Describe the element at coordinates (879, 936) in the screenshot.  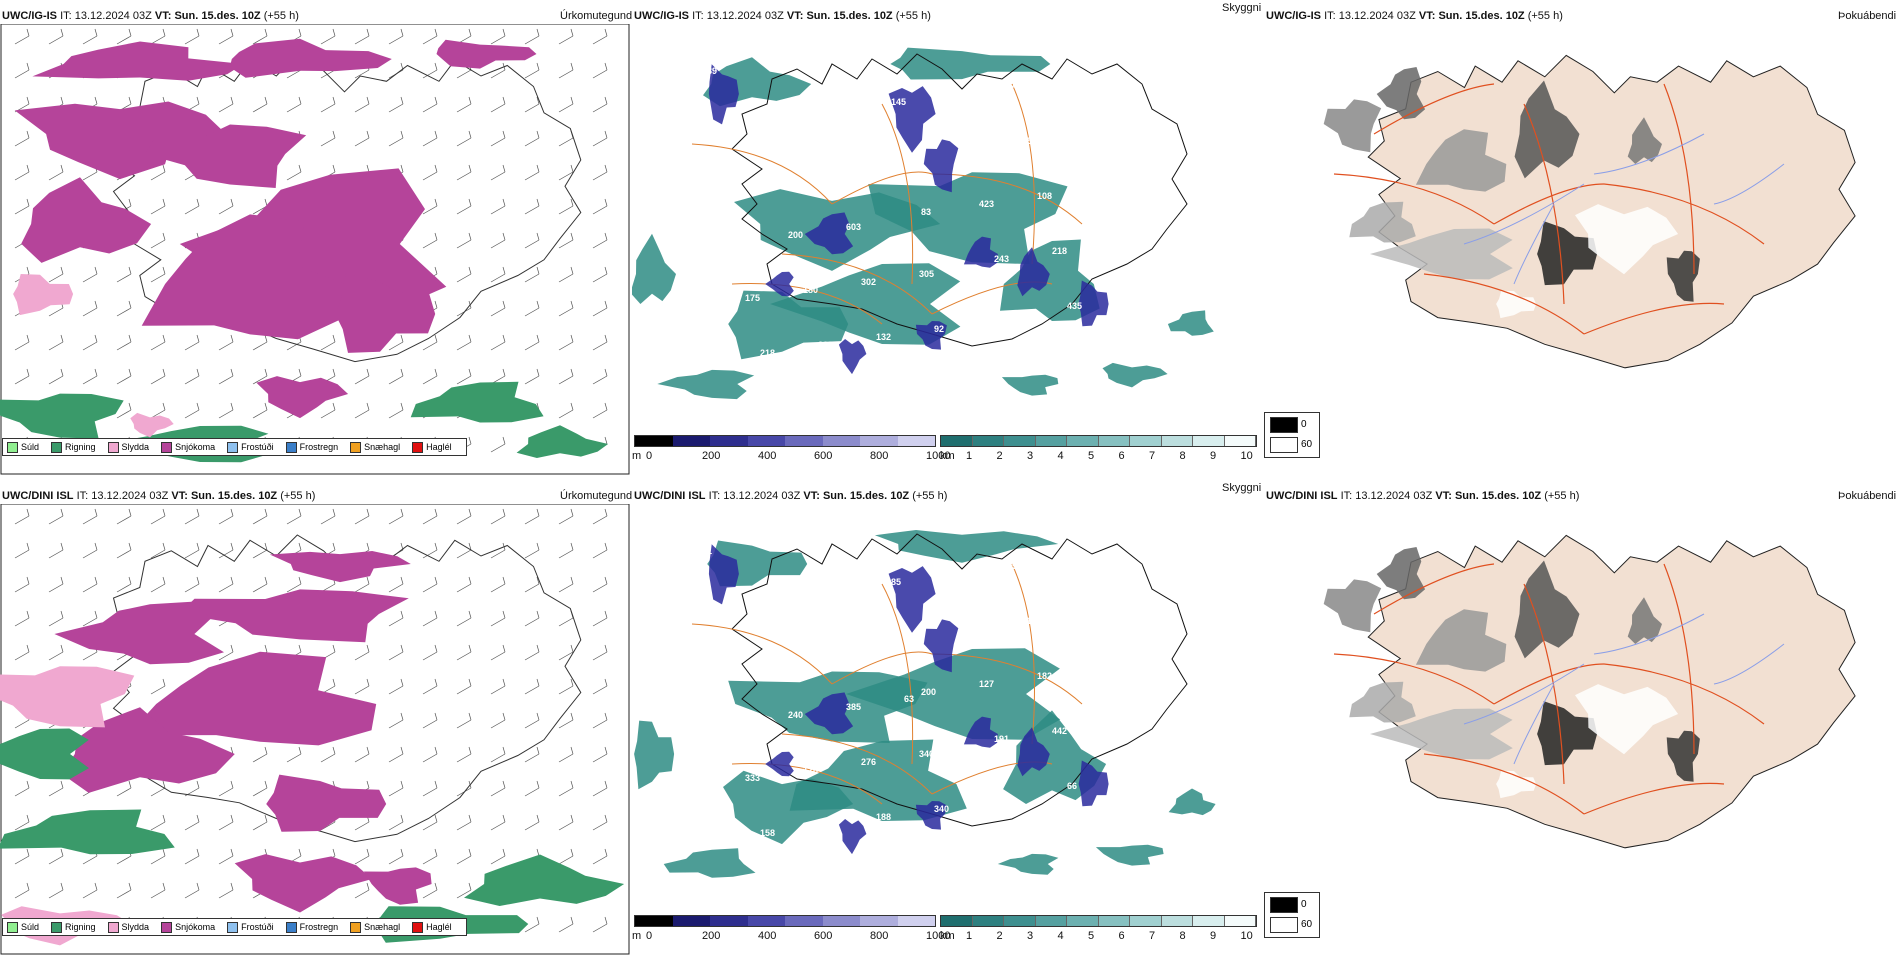
I see `cloudbase-tick: 800` at that location.